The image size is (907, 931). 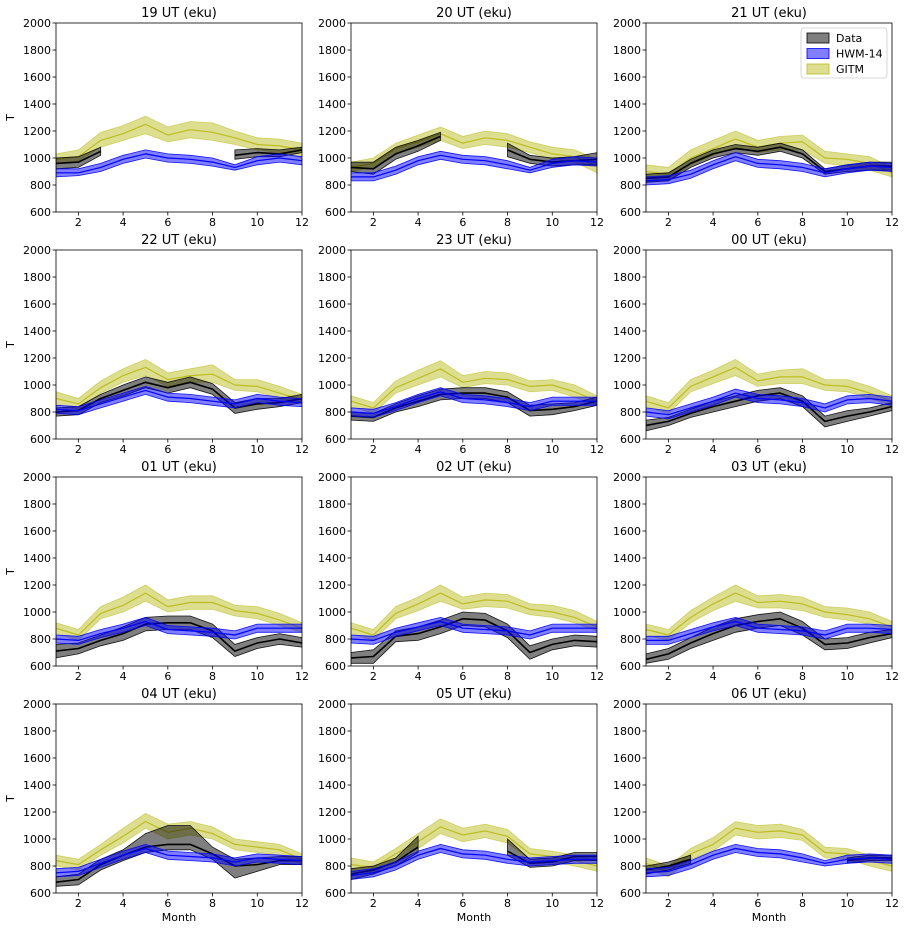 I want to click on legend-label: GITM, so click(x=850, y=69).